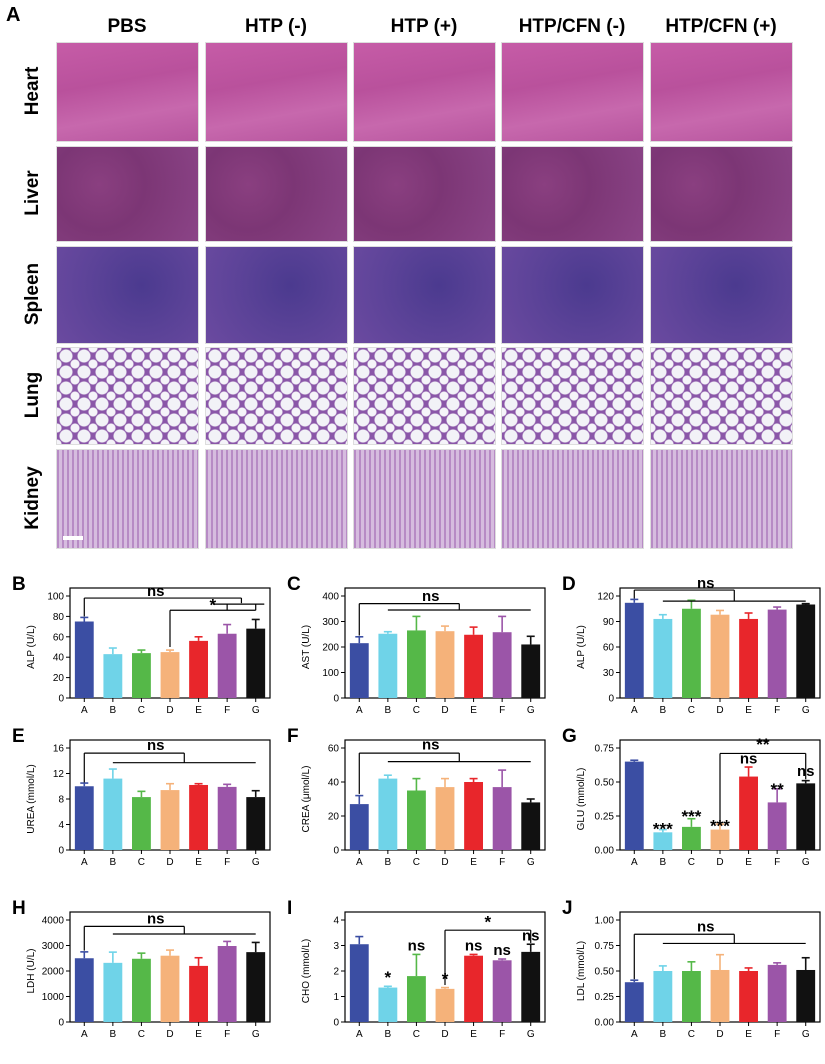  What do you see at coordinates (502, 710) in the screenshot?
I see `x-tick-label: F` at bounding box center [502, 710].